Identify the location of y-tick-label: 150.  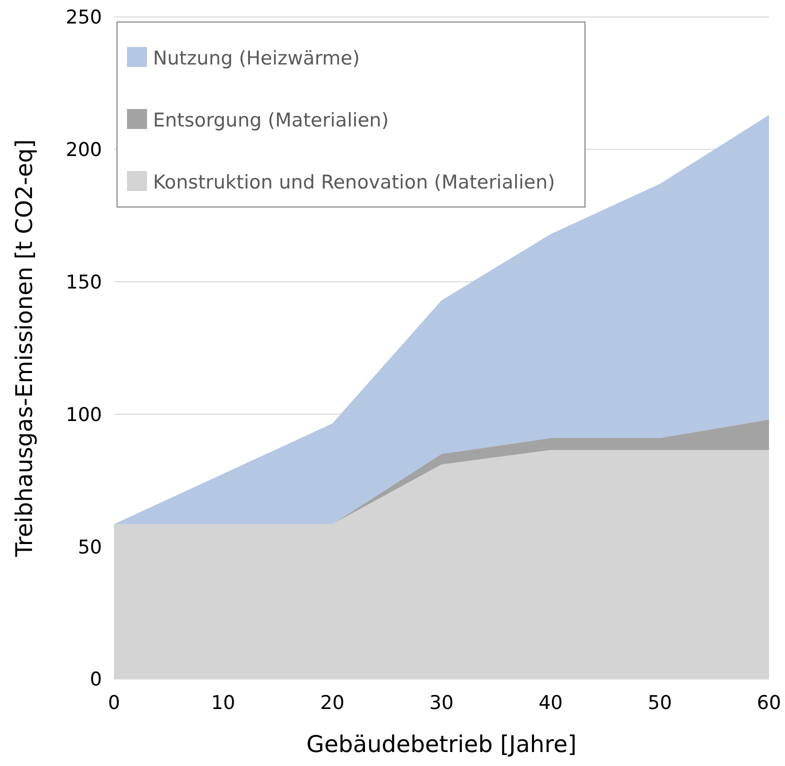
(84, 282).